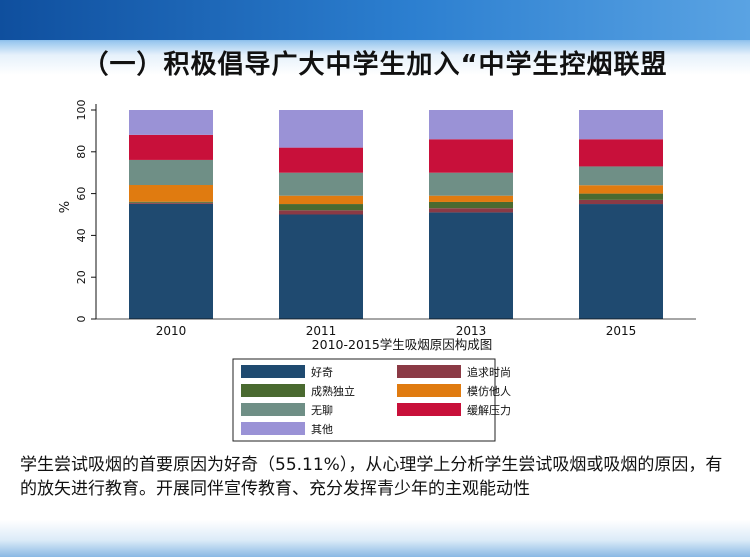 The height and width of the screenshot is (557, 750). What do you see at coordinates (489, 410) in the screenshot?
I see `legend-label: 缓解压力` at bounding box center [489, 410].